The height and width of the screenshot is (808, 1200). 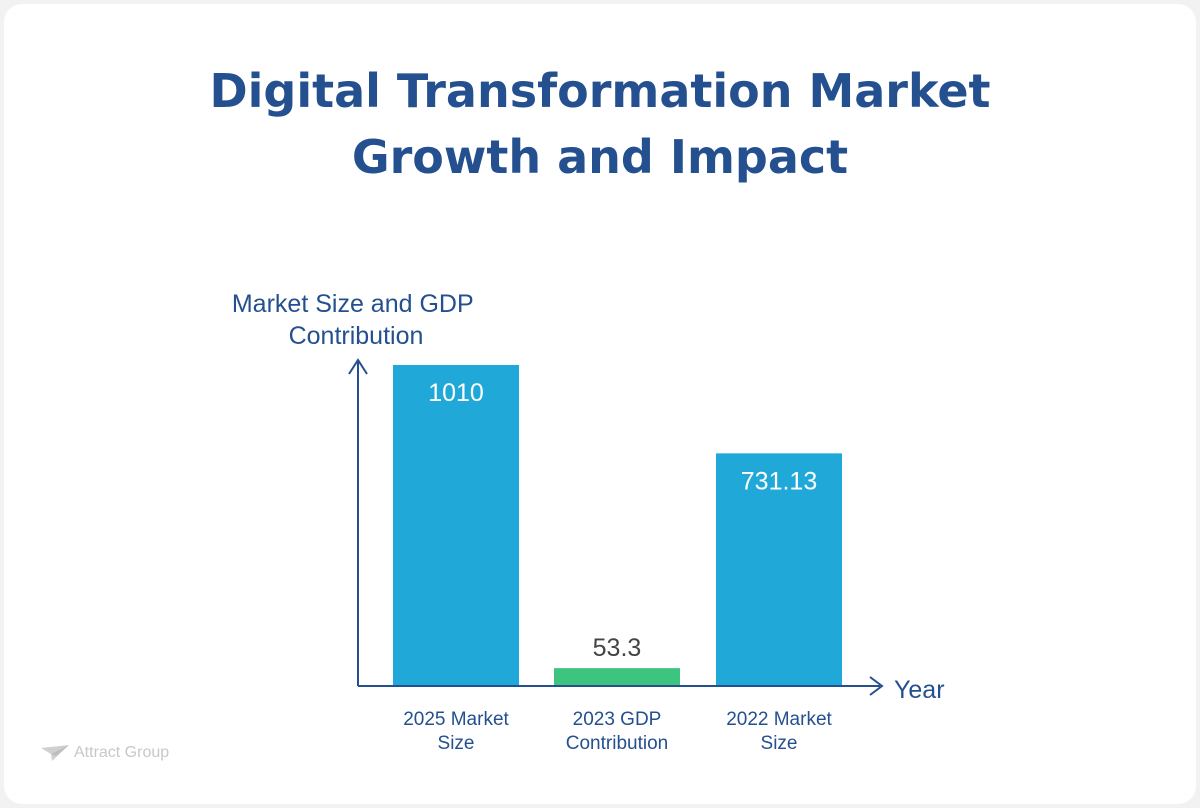 I want to click on y-axis-label-line-2: Contribution, so click(x=356, y=336).